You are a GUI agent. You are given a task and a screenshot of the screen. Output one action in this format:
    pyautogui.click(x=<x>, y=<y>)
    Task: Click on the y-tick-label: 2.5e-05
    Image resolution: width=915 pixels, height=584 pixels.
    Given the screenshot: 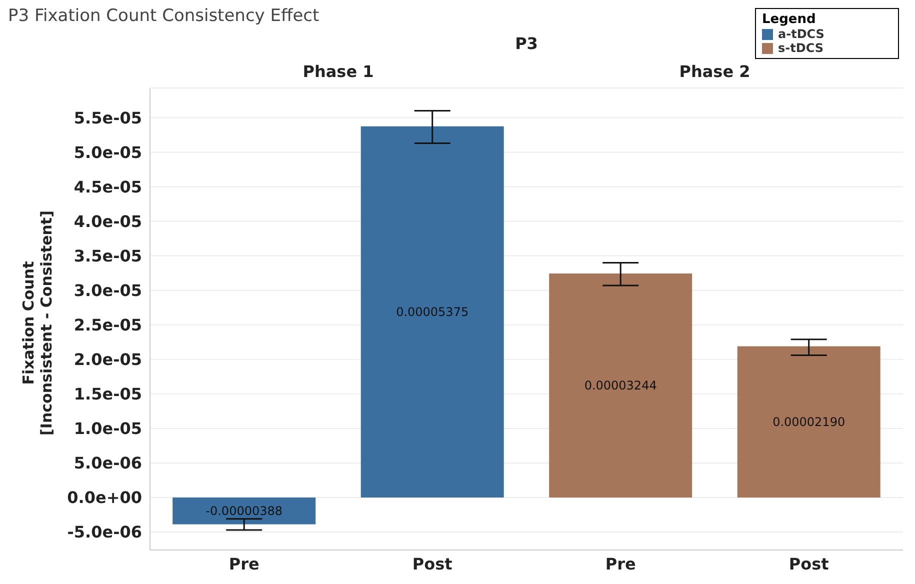 What is the action you would take?
    pyautogui.click(x=108, y=325)
    